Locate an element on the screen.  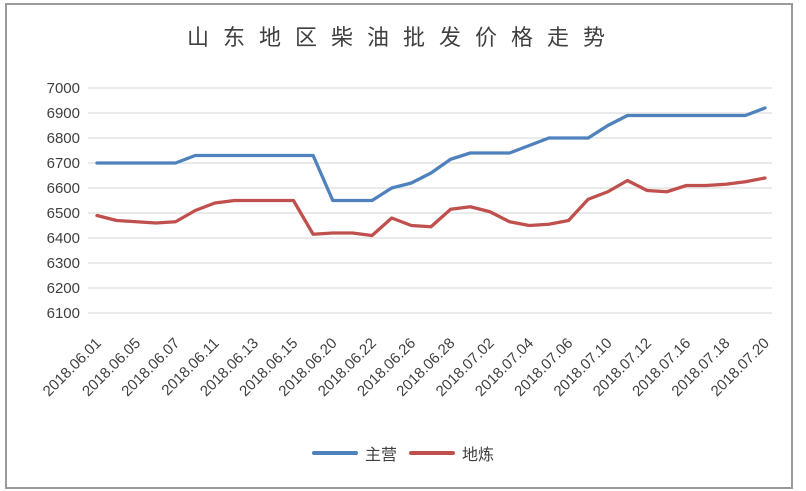
y-tick-label: 7000 is located at coordinates (63, 88).